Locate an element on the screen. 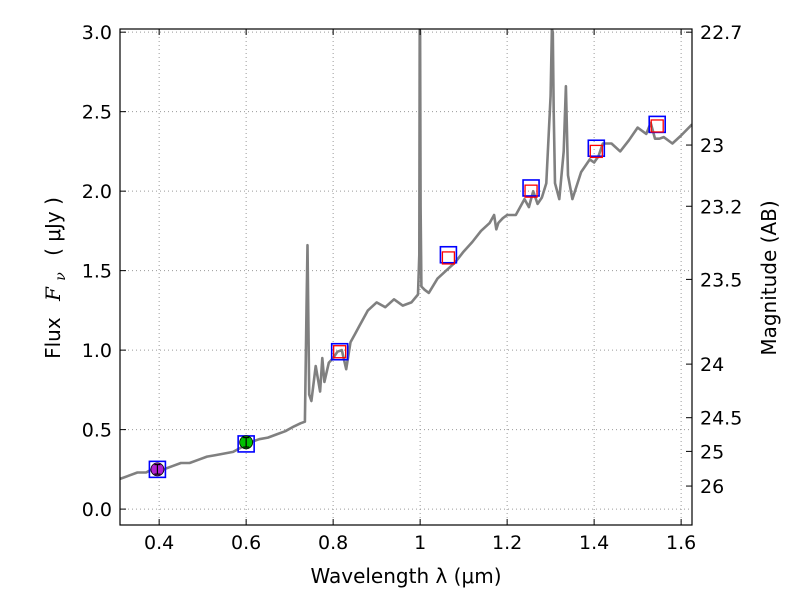  y2-tick-label: 24 is located at coordinates (712, 365).